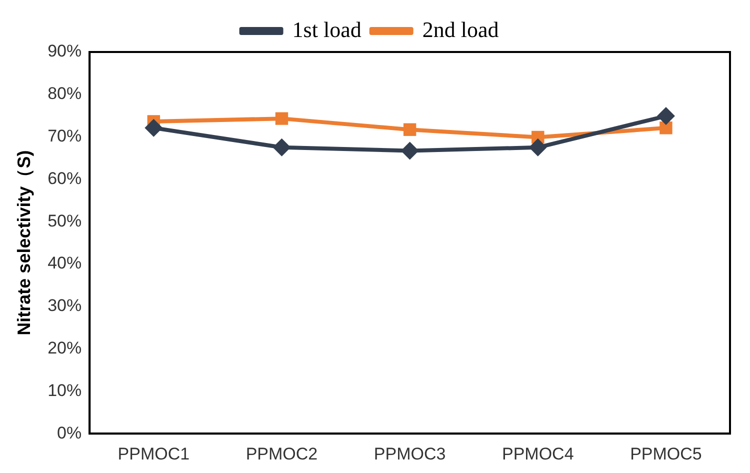 The image size is (750, 473). What do you see at coordinates (65, 348) in the screenshot?
I see `y-tick-label: 20%` at bounding box center [65, 348].